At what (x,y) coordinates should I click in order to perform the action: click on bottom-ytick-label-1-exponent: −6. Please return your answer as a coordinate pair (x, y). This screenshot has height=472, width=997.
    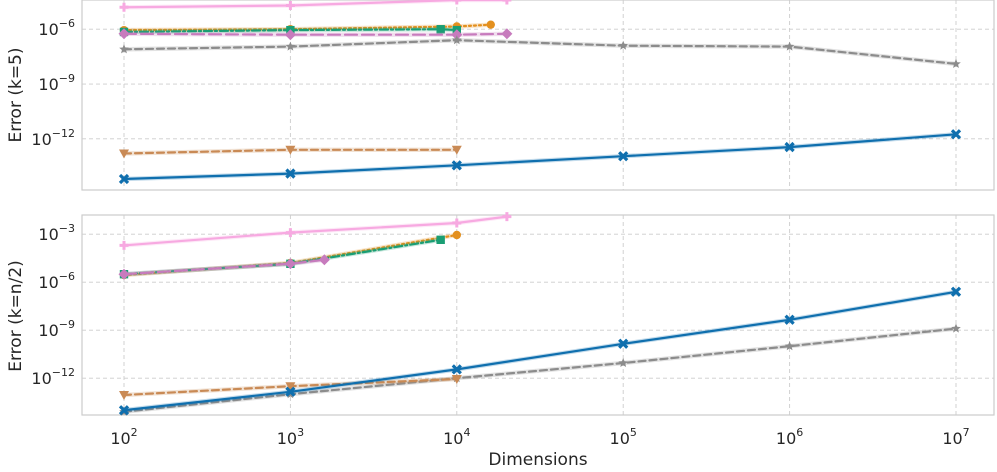
    Looking at the image, I should click on (67, 276).